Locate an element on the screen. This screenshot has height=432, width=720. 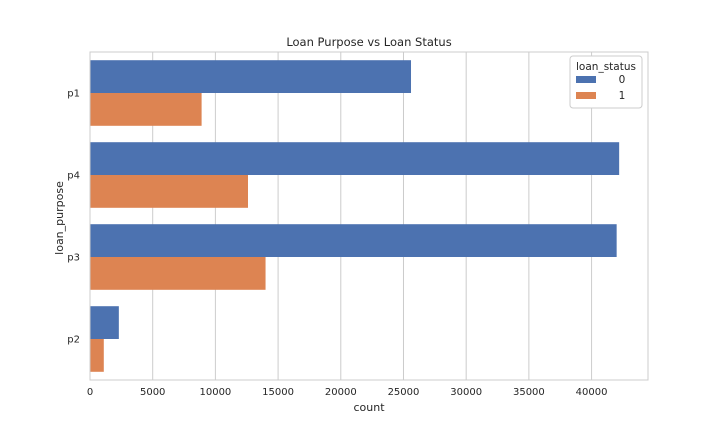
x-axis-label: count is located at coordinates (369, 407).